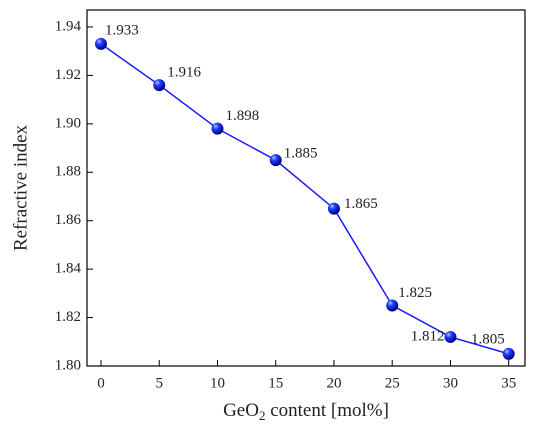 The height and width of the screenshot is (441, 550). I want to click on data-label: 1.865, so click(361, 204).